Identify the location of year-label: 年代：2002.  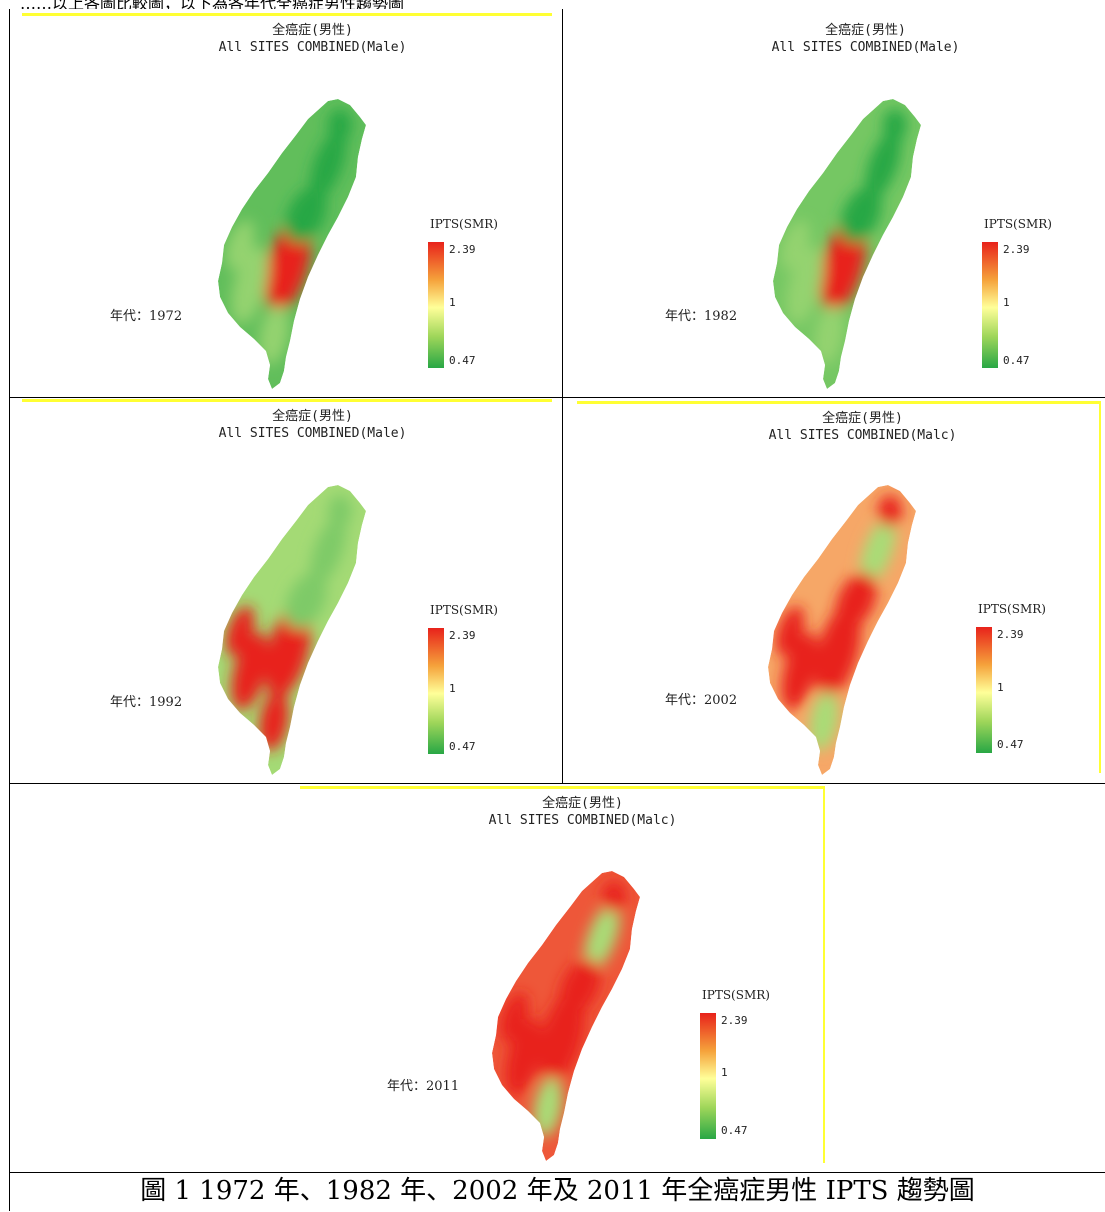
(701, 700).